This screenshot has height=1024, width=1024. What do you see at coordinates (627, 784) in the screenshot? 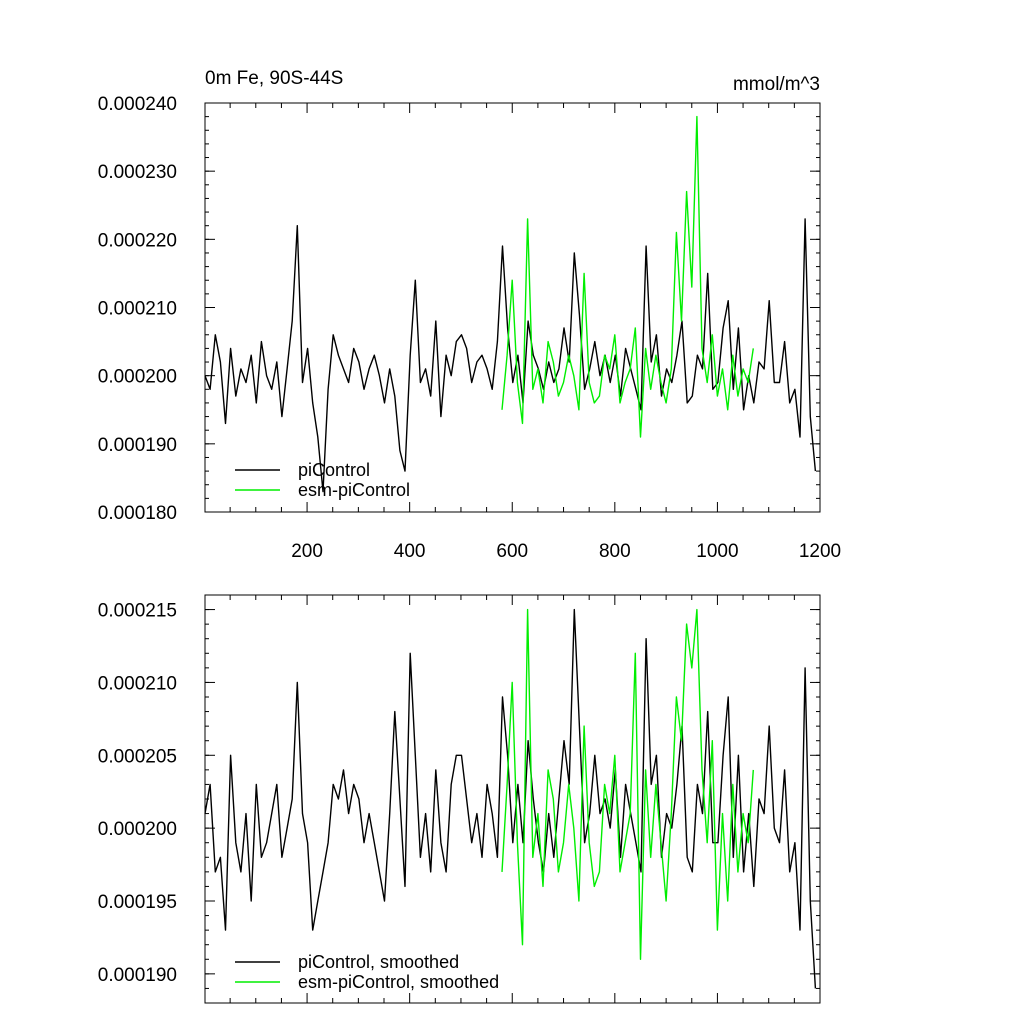
I see `series-line-esm-picontrol-smoothed` at bounding box center [627, 784].